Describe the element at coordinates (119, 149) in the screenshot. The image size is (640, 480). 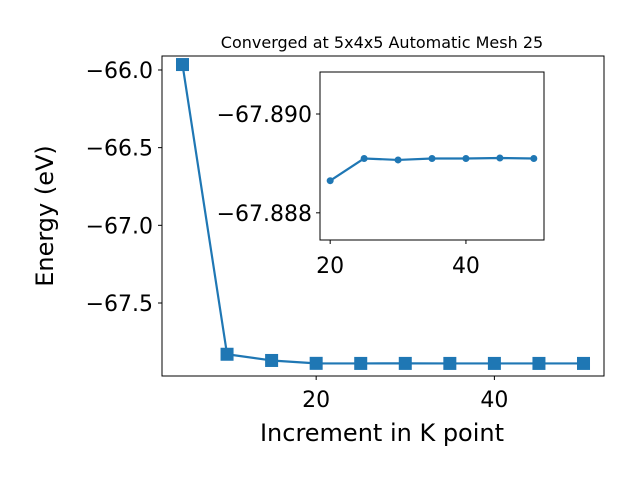
I see `main-y-tick-label: −66.5` at that location.